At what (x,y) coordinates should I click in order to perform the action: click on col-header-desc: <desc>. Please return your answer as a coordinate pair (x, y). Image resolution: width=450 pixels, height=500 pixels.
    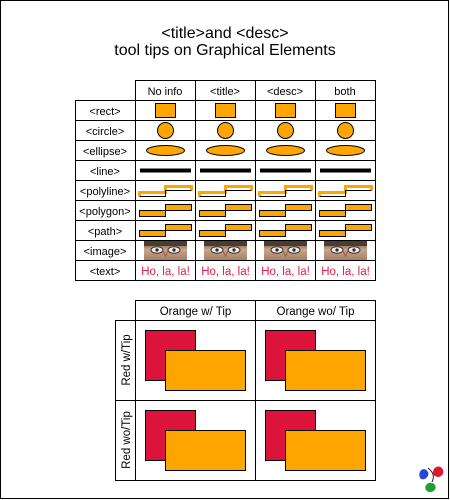
    Looking at the image, I should click on (285, 92).